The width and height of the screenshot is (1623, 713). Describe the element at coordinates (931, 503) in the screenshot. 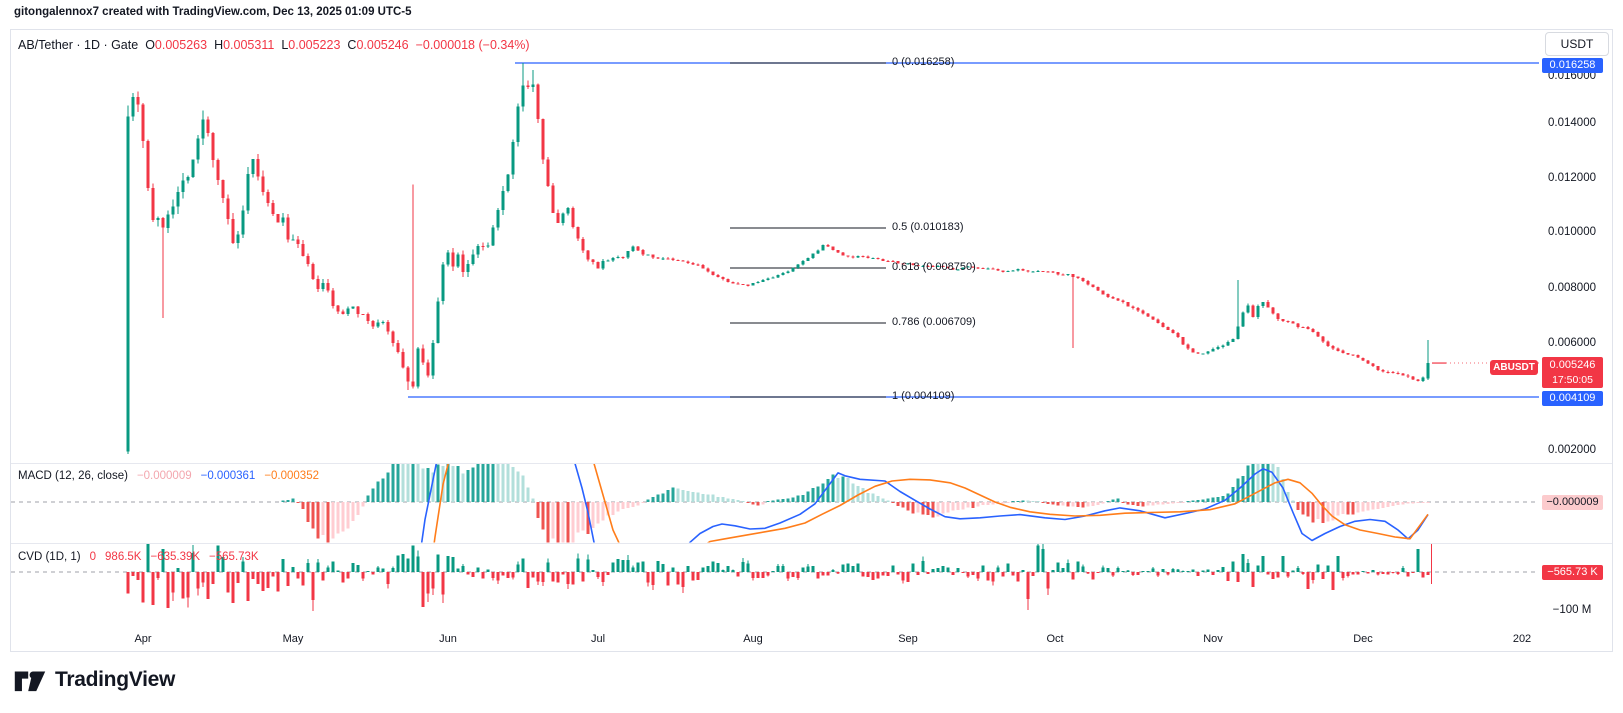

I see `macd-signal-line` at that location.